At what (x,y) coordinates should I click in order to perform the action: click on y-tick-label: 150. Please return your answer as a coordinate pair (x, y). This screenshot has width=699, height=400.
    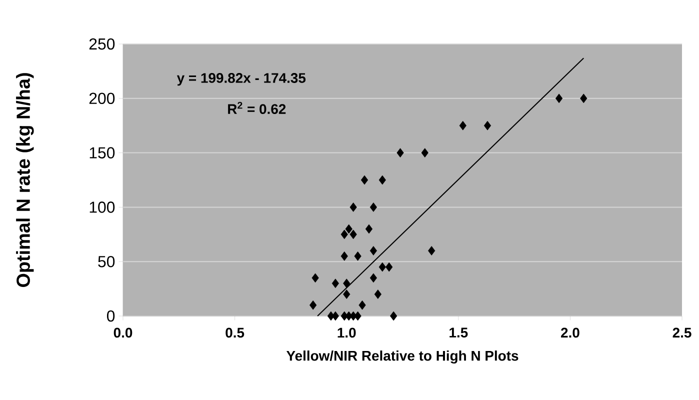
    Looking at the image, I should click on (102, 152).